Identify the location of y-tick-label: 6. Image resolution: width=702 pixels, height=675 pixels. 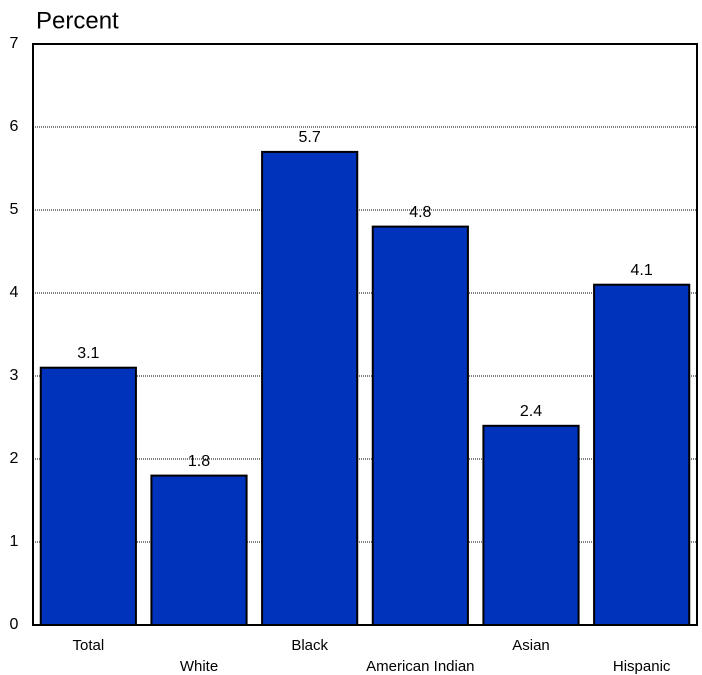
(14, 126).